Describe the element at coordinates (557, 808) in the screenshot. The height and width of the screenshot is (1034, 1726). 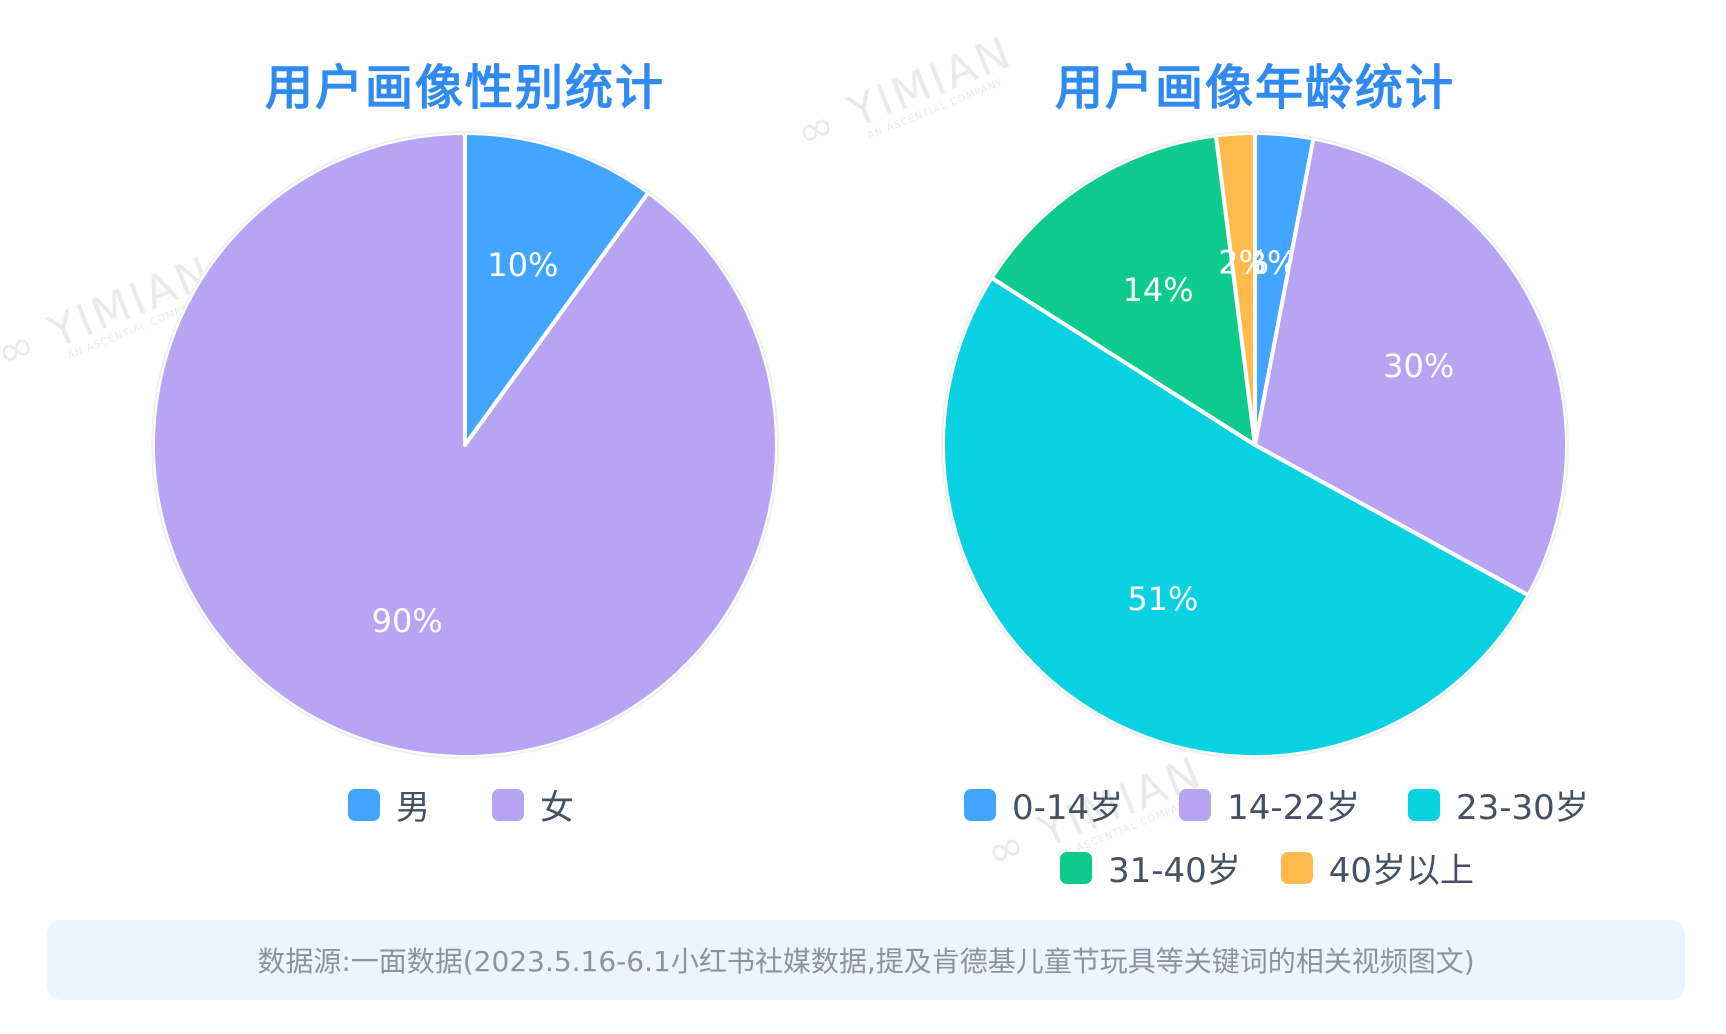
I see `legend-label: 女` at that location.